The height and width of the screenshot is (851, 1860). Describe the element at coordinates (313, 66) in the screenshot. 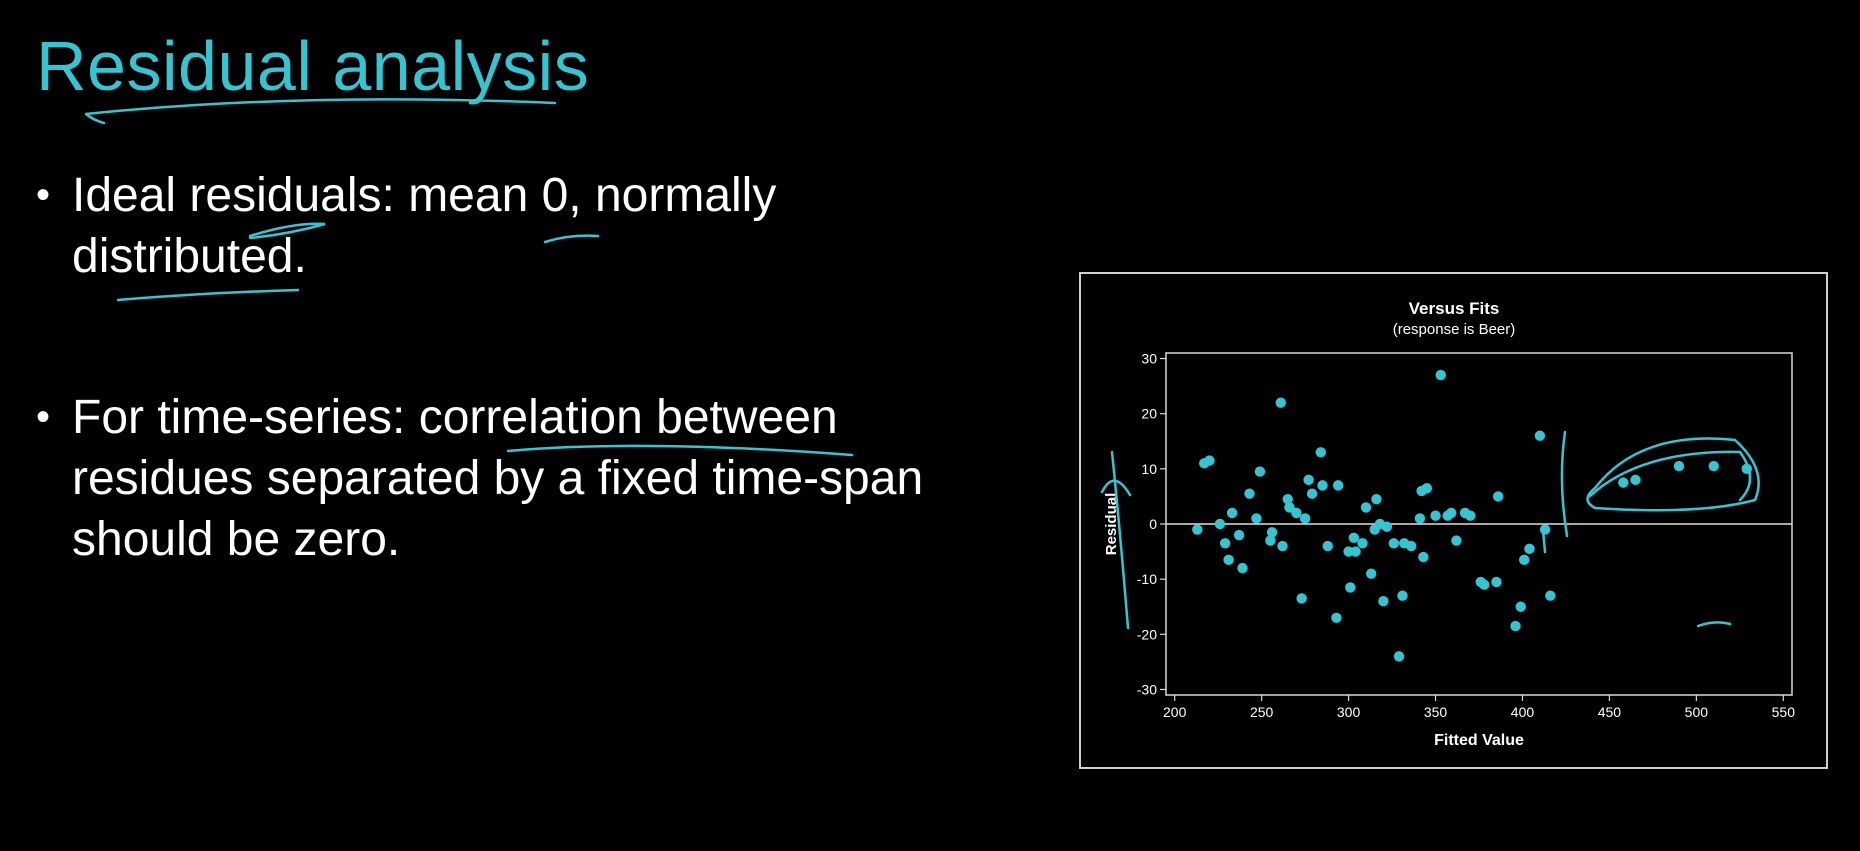

I see `slide-title: Residual analysis` at that location.